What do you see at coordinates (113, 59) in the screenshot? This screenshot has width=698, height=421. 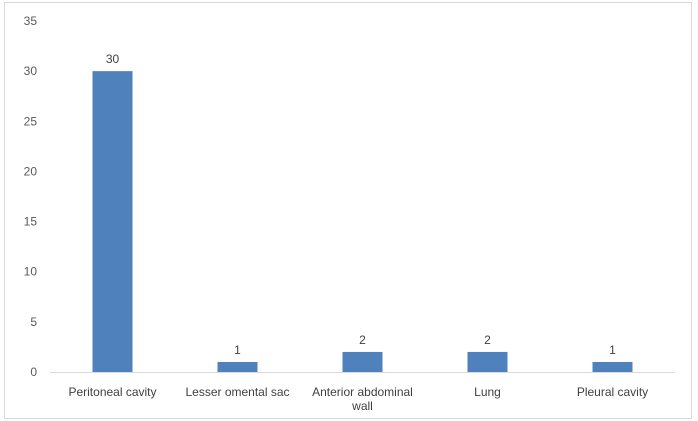 I see `data-label: 30` at bounding box center [113, 59].